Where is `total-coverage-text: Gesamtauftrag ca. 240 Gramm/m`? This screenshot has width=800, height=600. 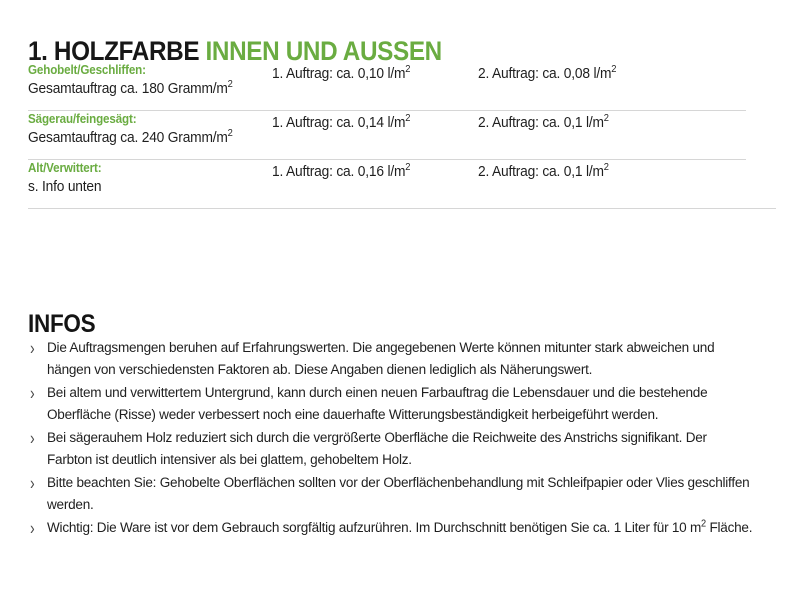 total-coverage-text: Gesamtauftrag ca. 240 Gramm/m is located at coordinates (128, 138).